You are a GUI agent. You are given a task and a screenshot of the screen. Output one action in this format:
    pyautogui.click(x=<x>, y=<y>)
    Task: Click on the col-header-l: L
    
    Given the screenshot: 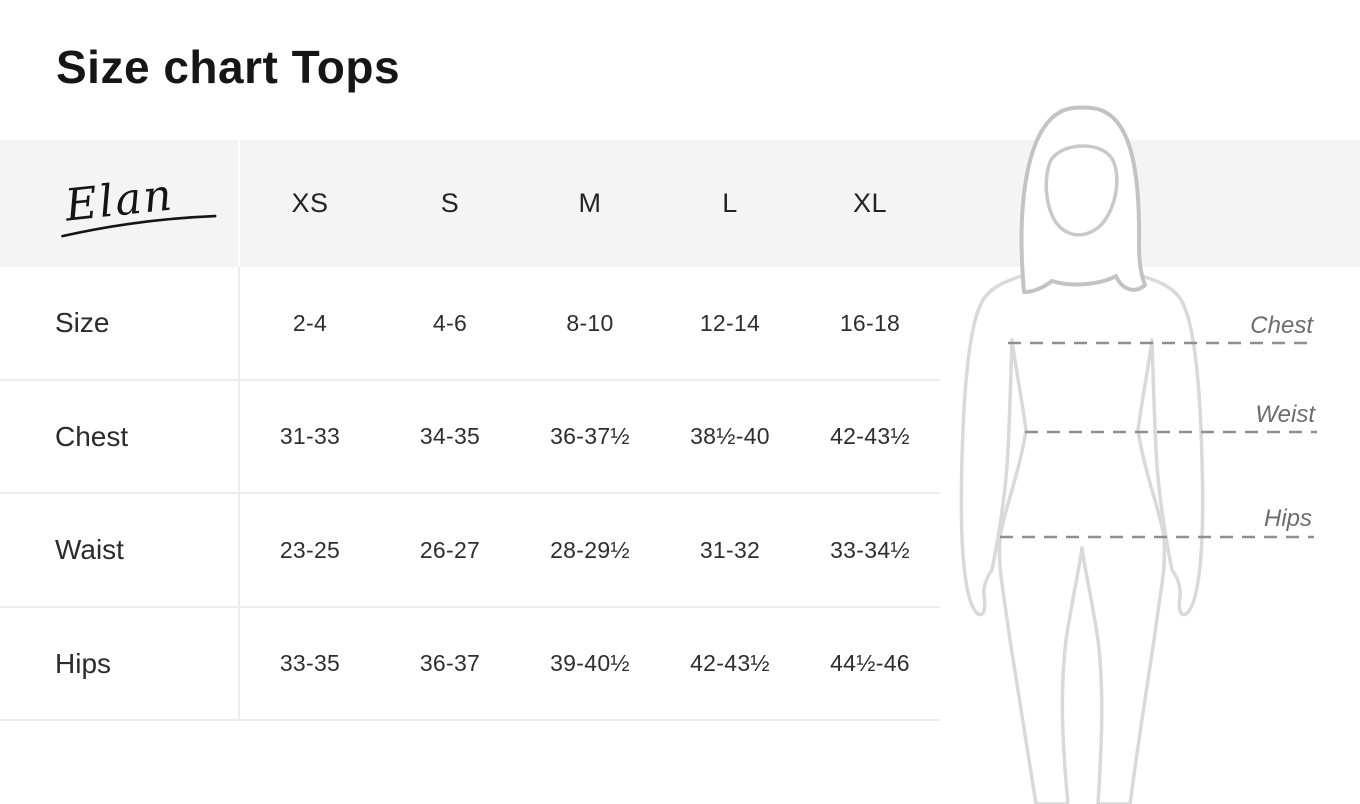 What is the action you would take?
    pyautogui.click(x=730, y=203)
    